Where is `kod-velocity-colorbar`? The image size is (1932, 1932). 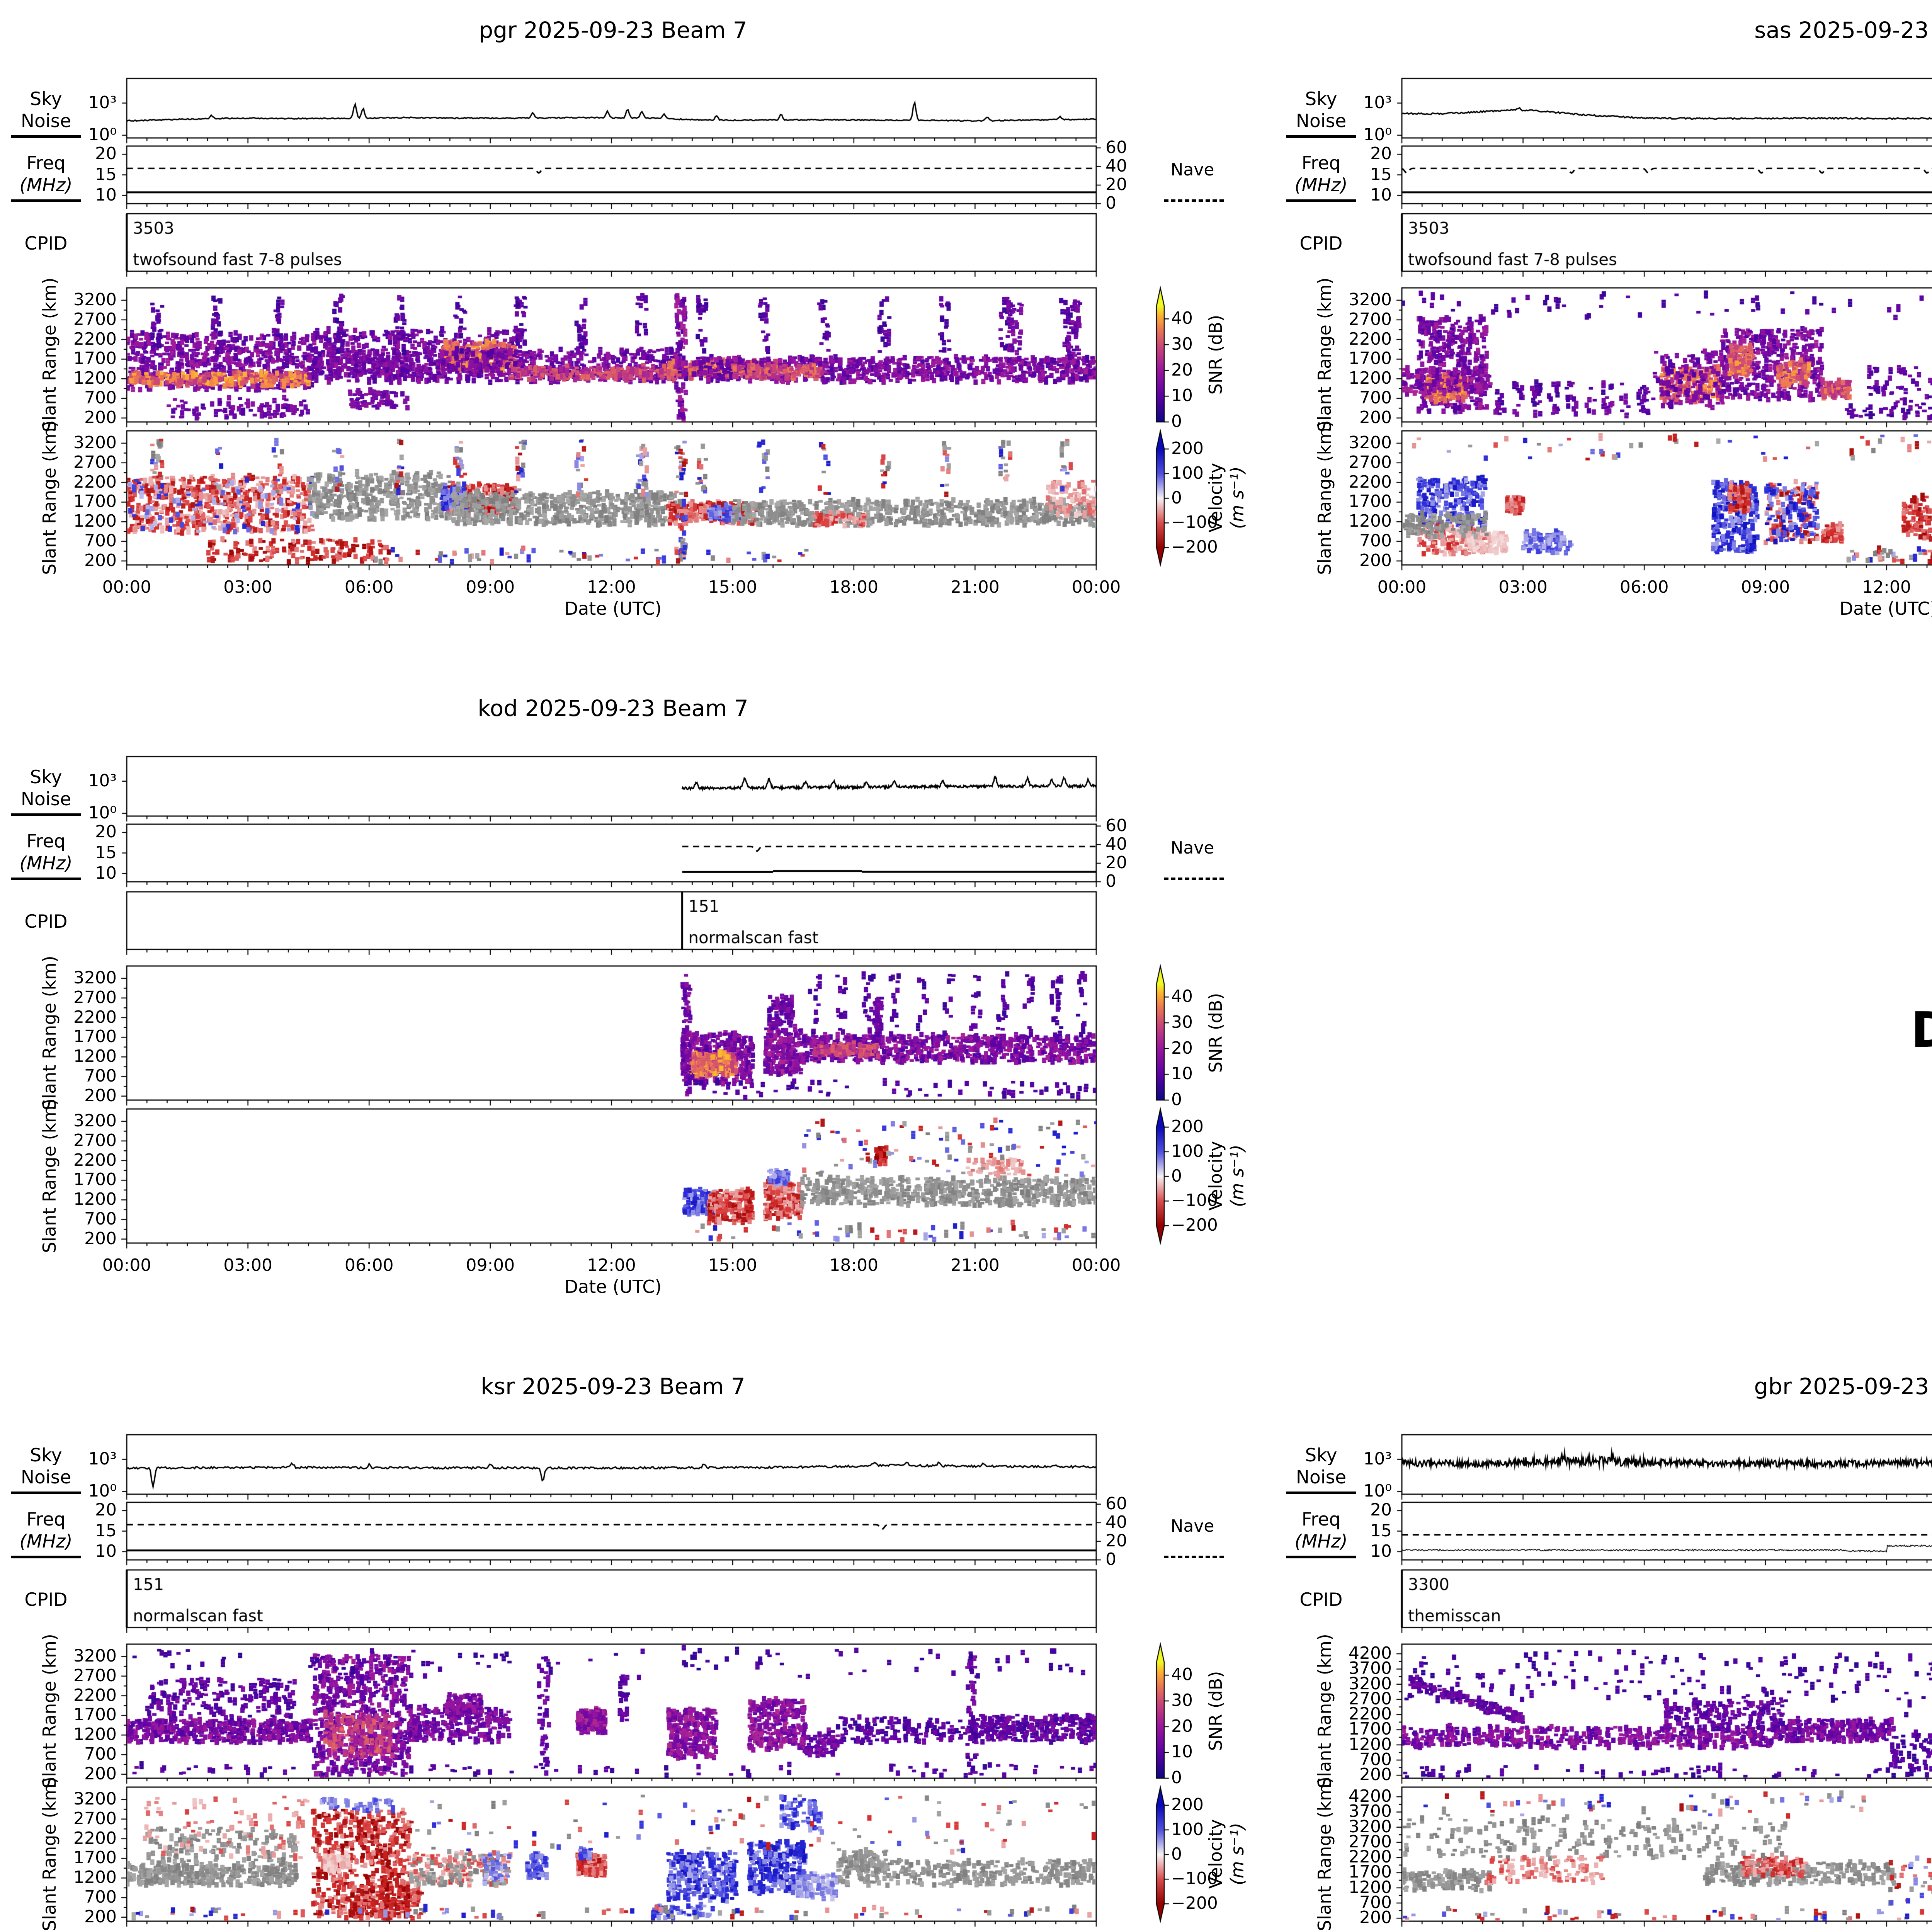 kod-velocity-colorbar is located at coordinates (1168, 1176).